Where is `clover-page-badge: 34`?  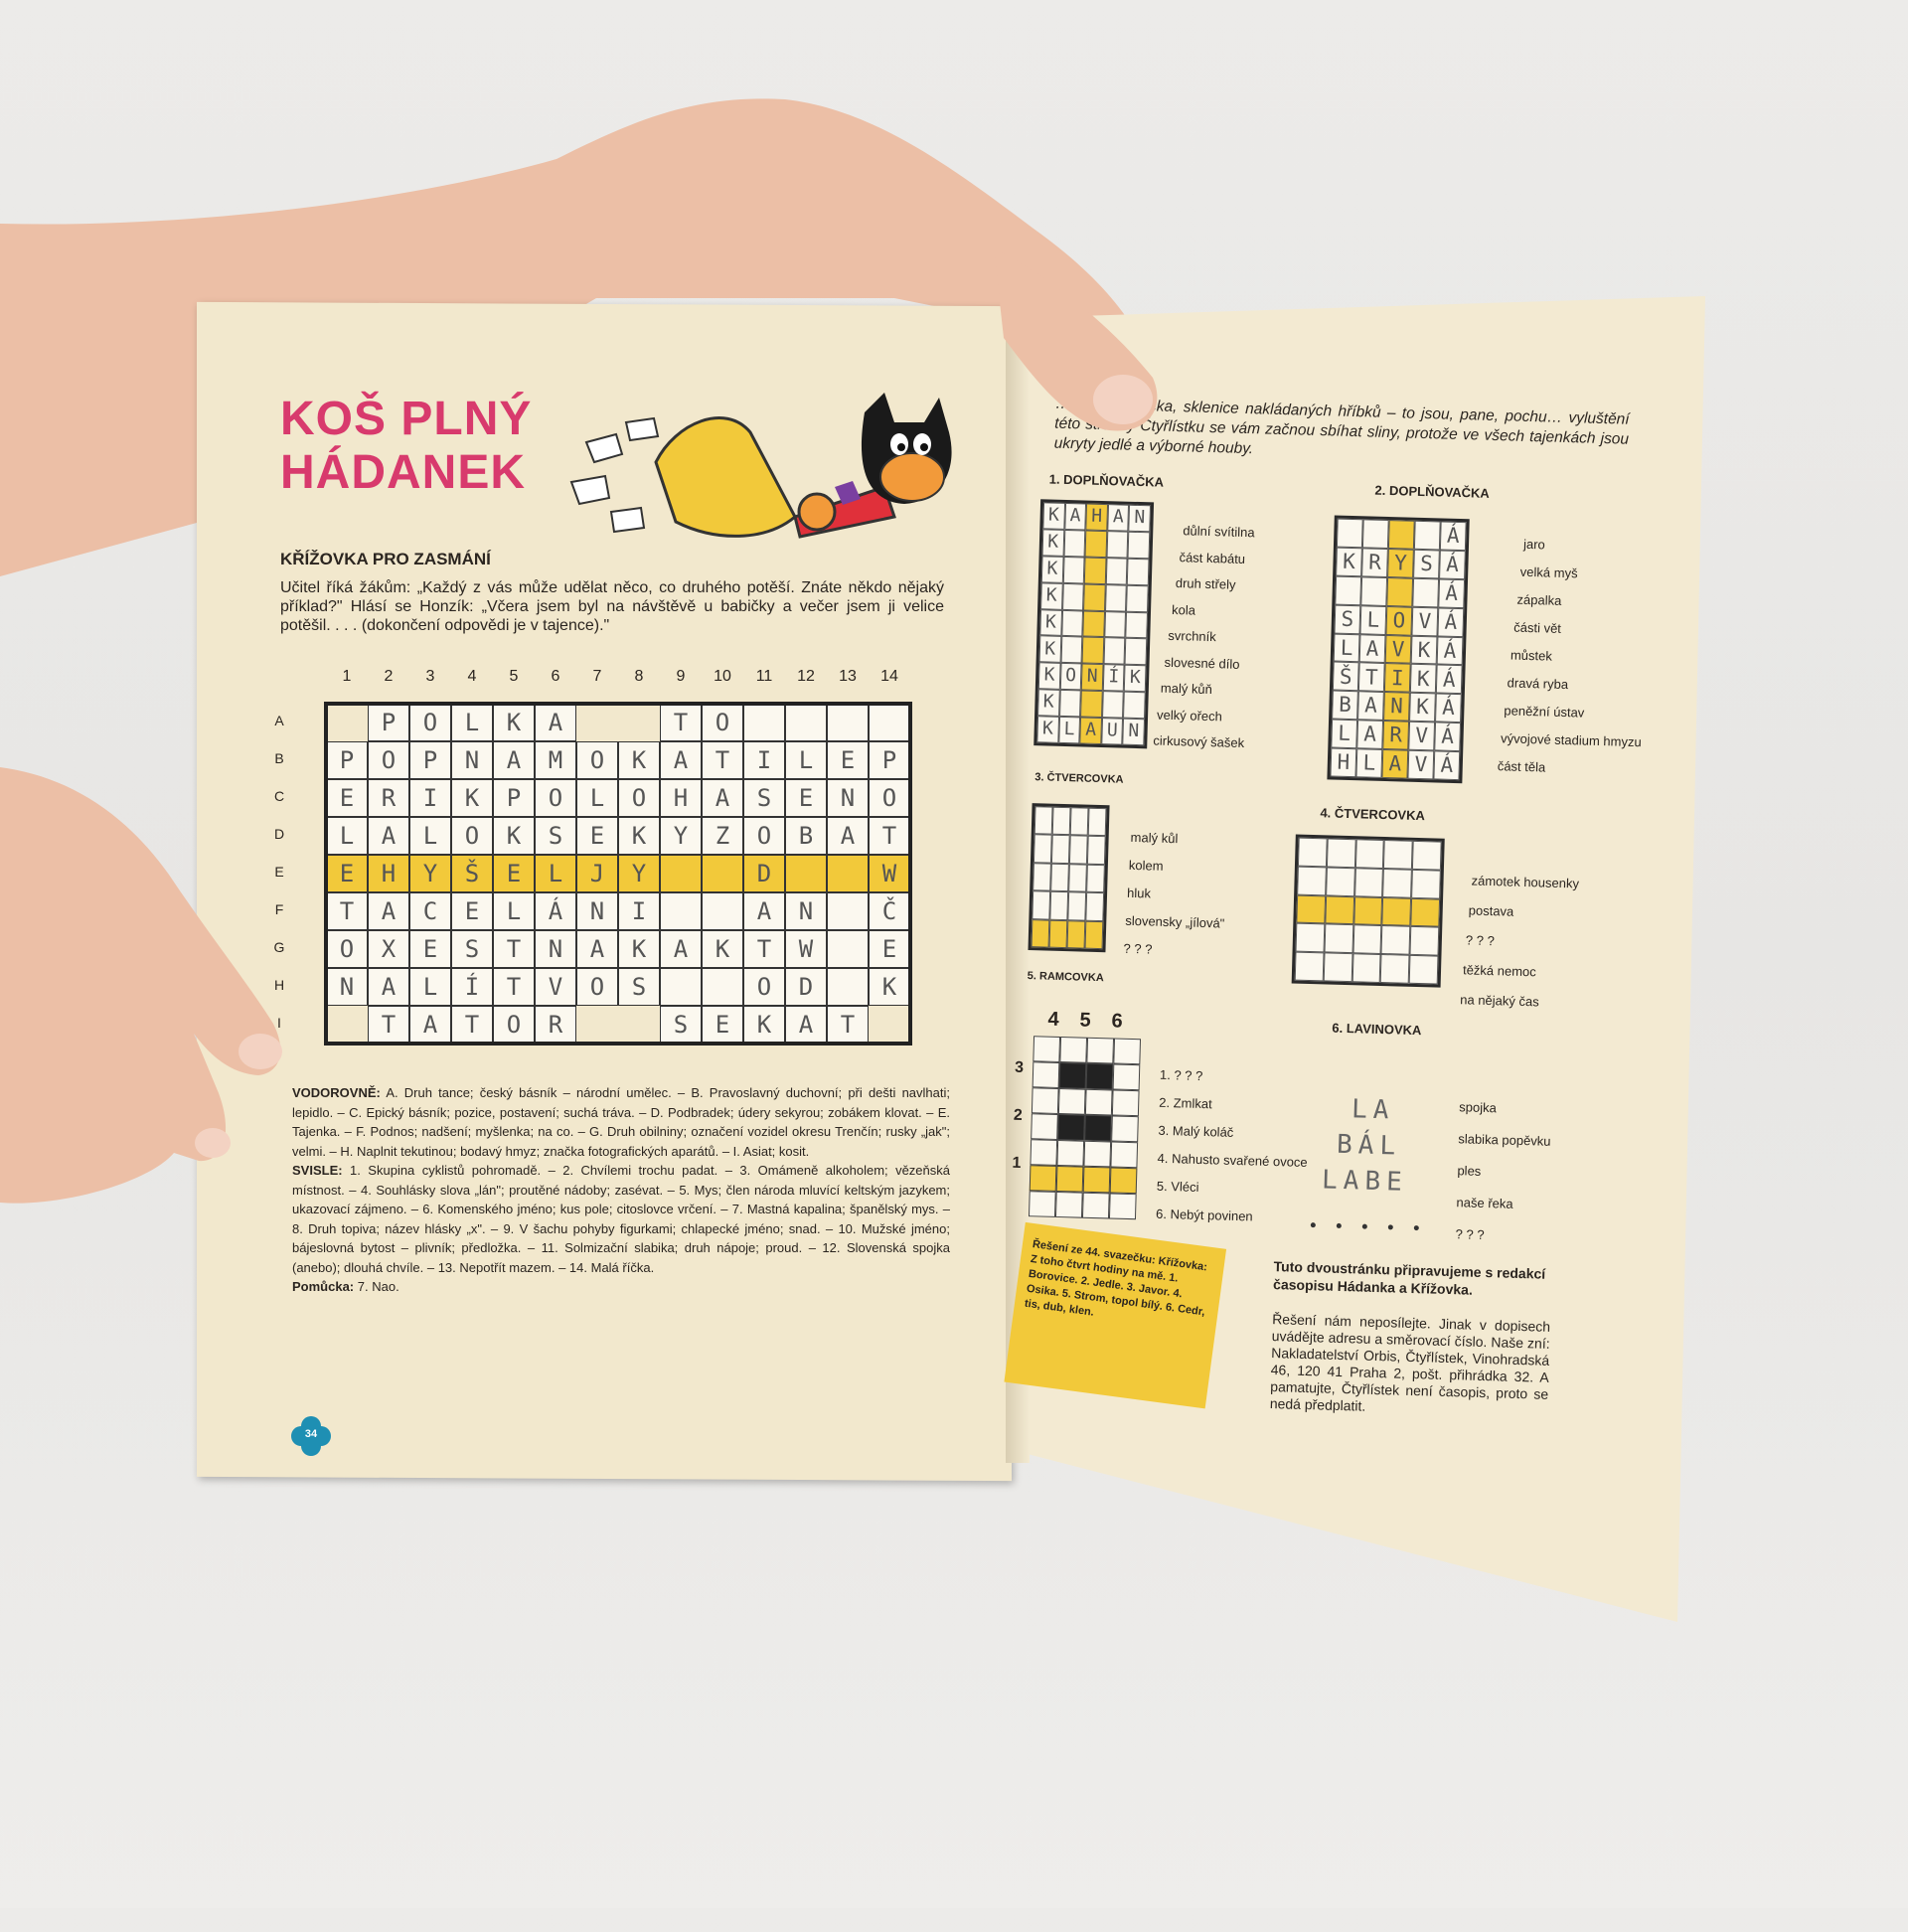 clover-page-badge: 34 is located at coordinates (311, 1436).